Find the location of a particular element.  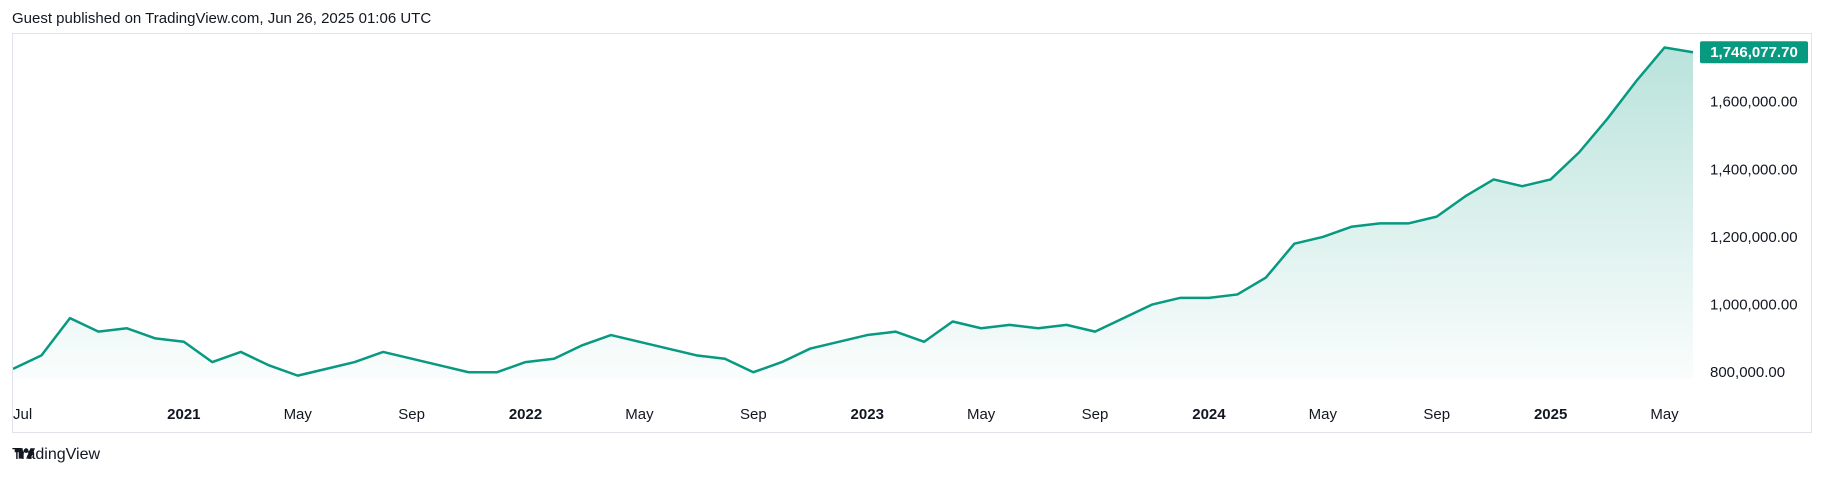

x-tick-label: 2025 is located at coordinates (1550, 414).